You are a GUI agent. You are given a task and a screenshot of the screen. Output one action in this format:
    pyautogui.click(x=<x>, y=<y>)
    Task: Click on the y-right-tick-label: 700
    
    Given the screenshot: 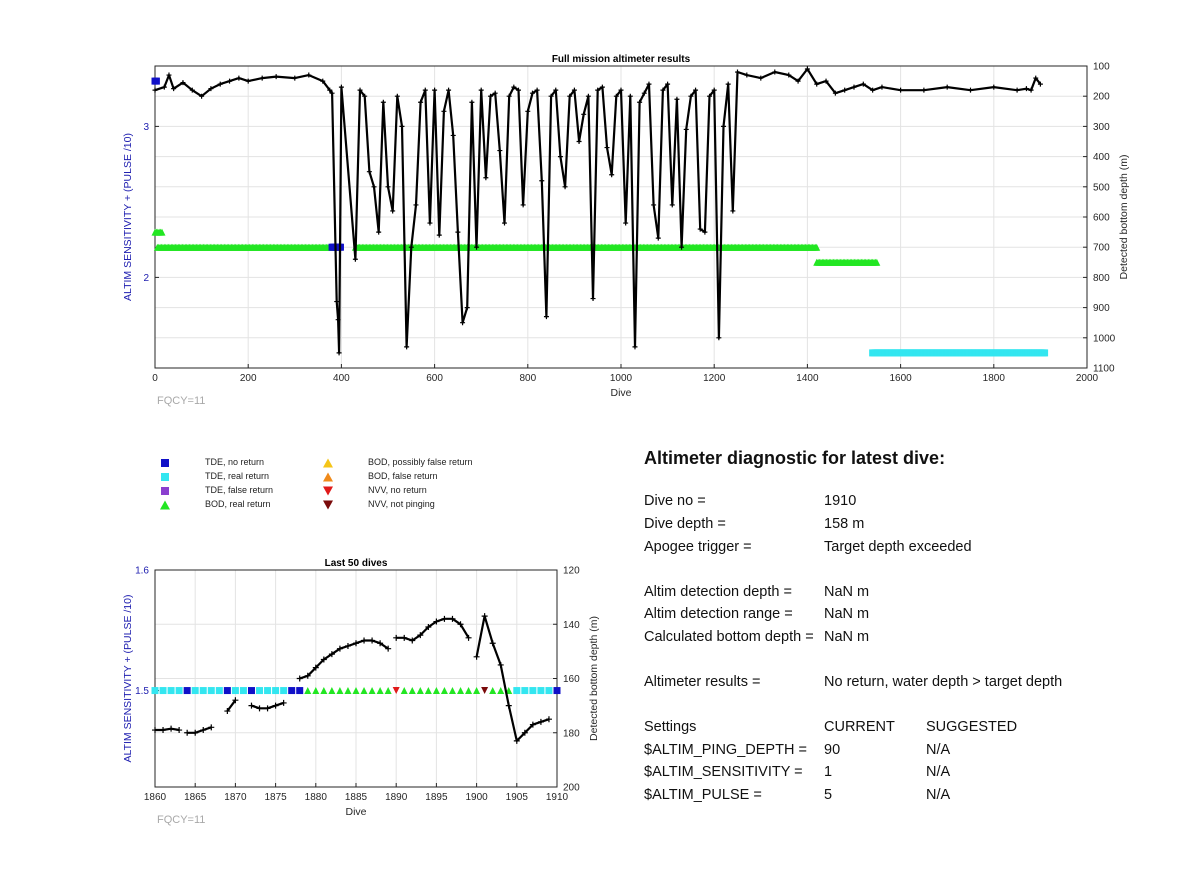 What is the action you would take?
    pyautogui.click(x=1101, y=248)
    